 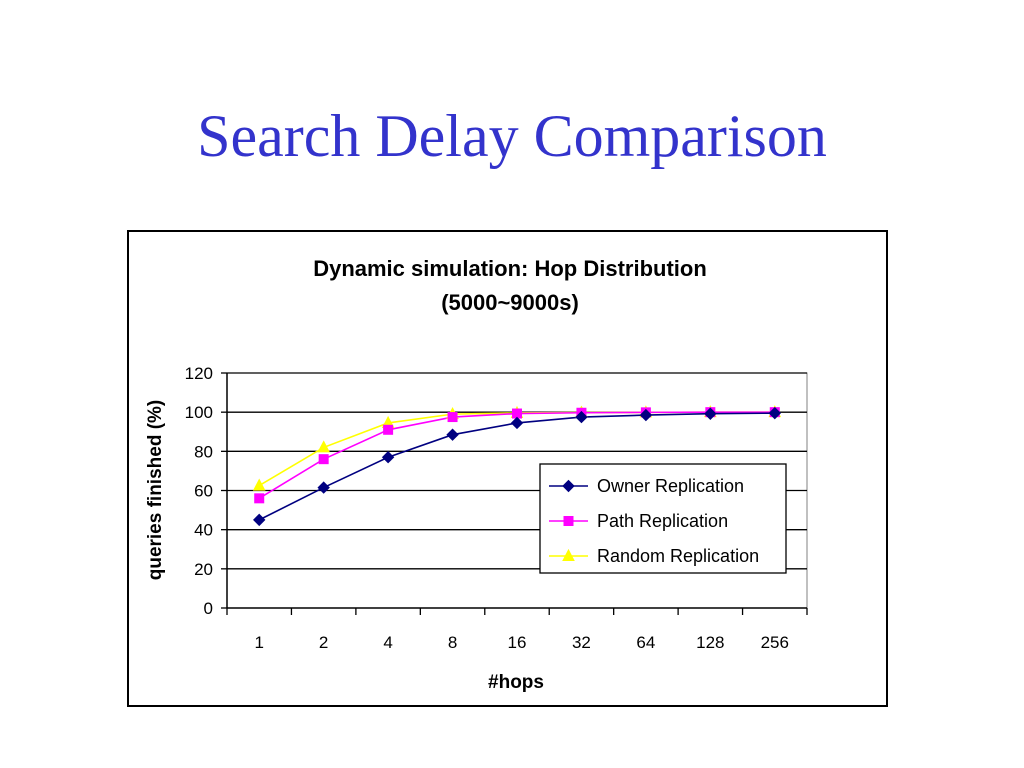 I want to click on x-axis-label: #hops, so click(x=516, y=682).